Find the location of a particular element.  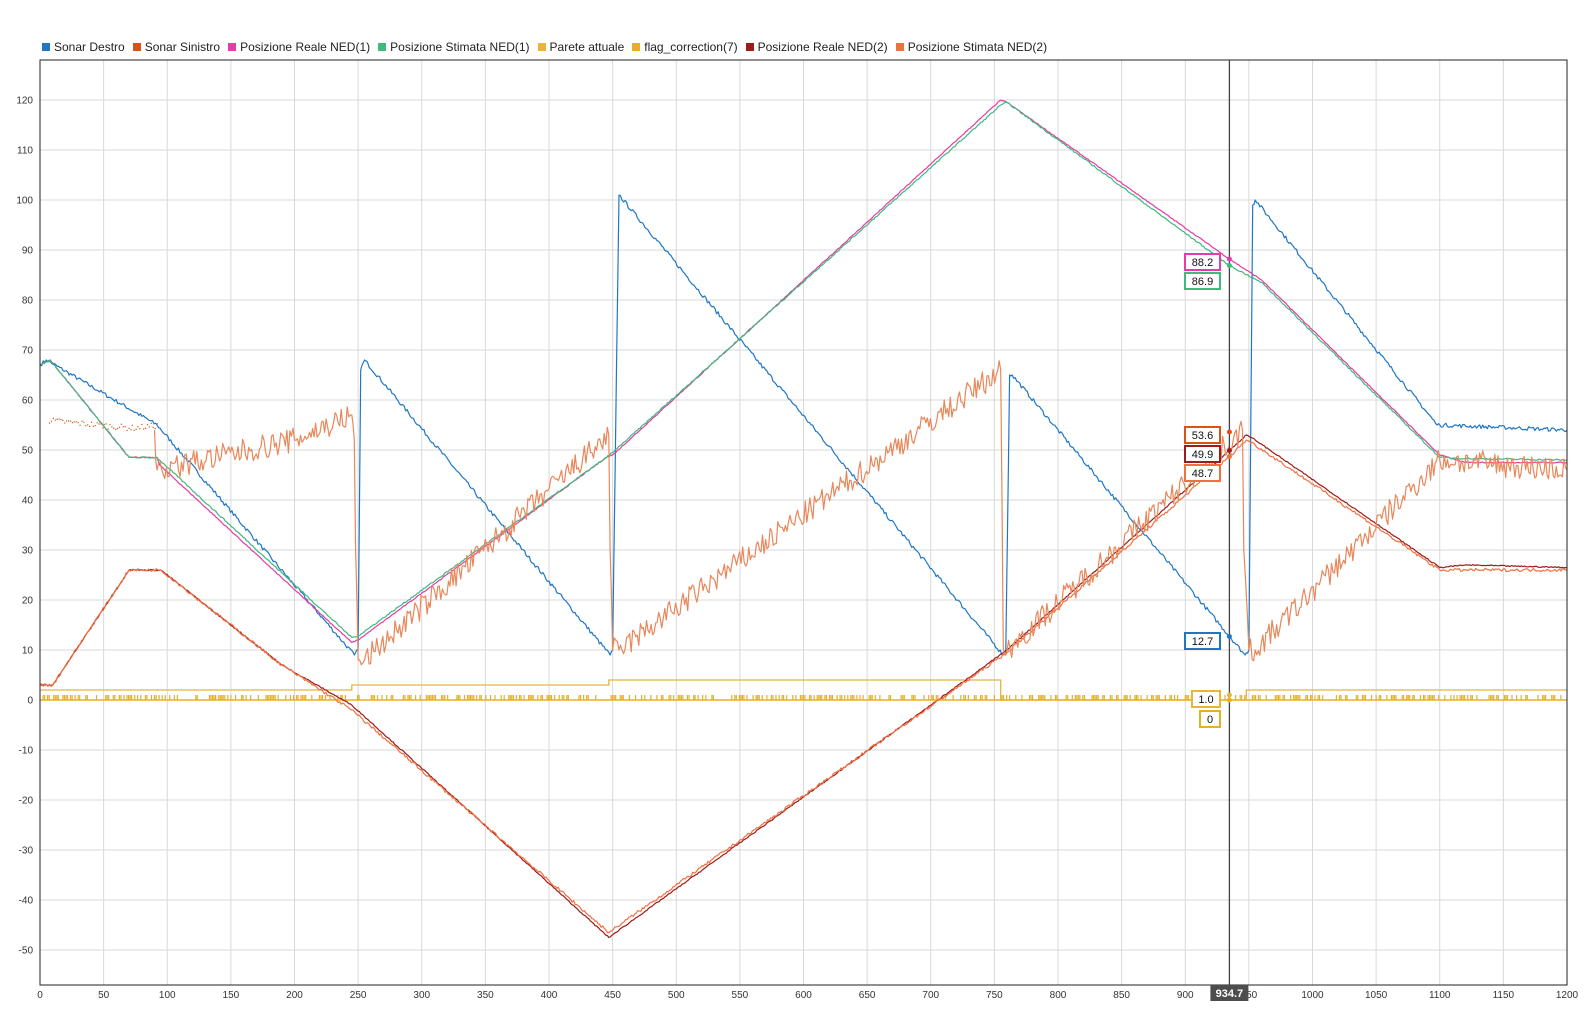

x-tick-label: 750 is located at coordinates (994, 995).